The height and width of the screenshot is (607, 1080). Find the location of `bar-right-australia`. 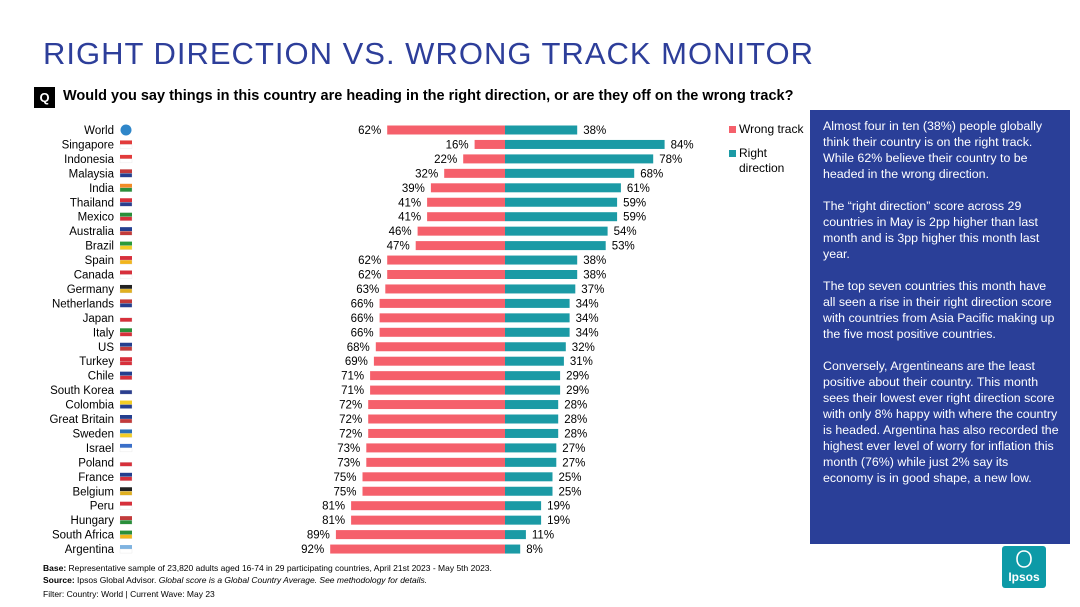

bar-right-australia is located at coordinates (556, 231).